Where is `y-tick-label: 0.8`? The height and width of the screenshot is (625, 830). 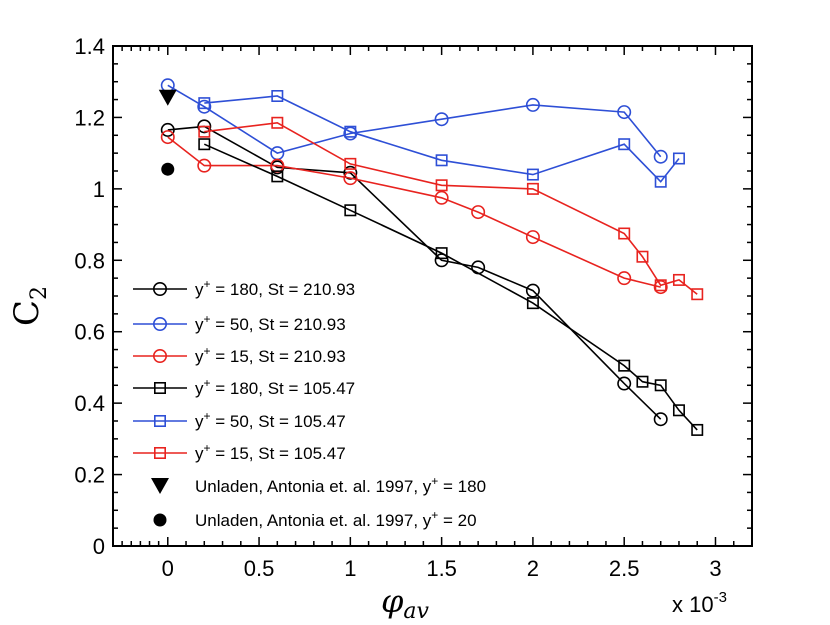
y-tick-label: 0.8 is located at coordinates (89, 260).